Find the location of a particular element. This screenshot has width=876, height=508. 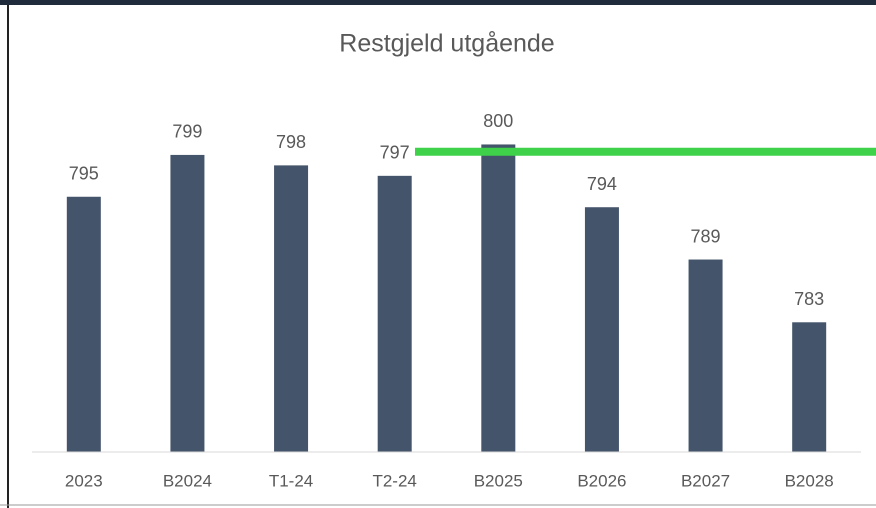

chart-title: Restgjeld utgående is located at coordinates (446, 44).